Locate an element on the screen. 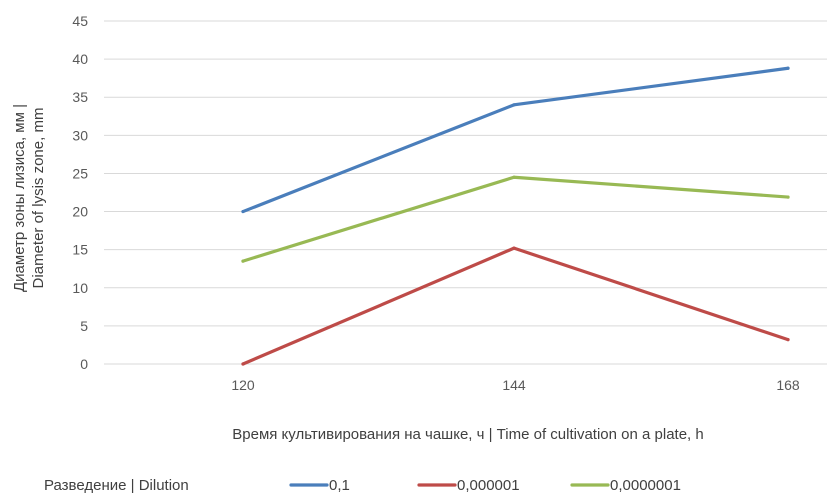 This screenshot has height=497, width=837. legend-entry-label: 0,0000001 is located at coordinates (645, 485).